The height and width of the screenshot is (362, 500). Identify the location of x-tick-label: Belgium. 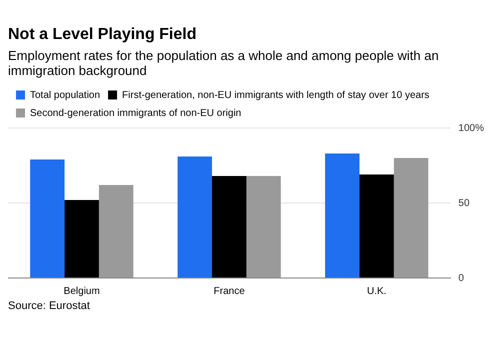
(82, 291).